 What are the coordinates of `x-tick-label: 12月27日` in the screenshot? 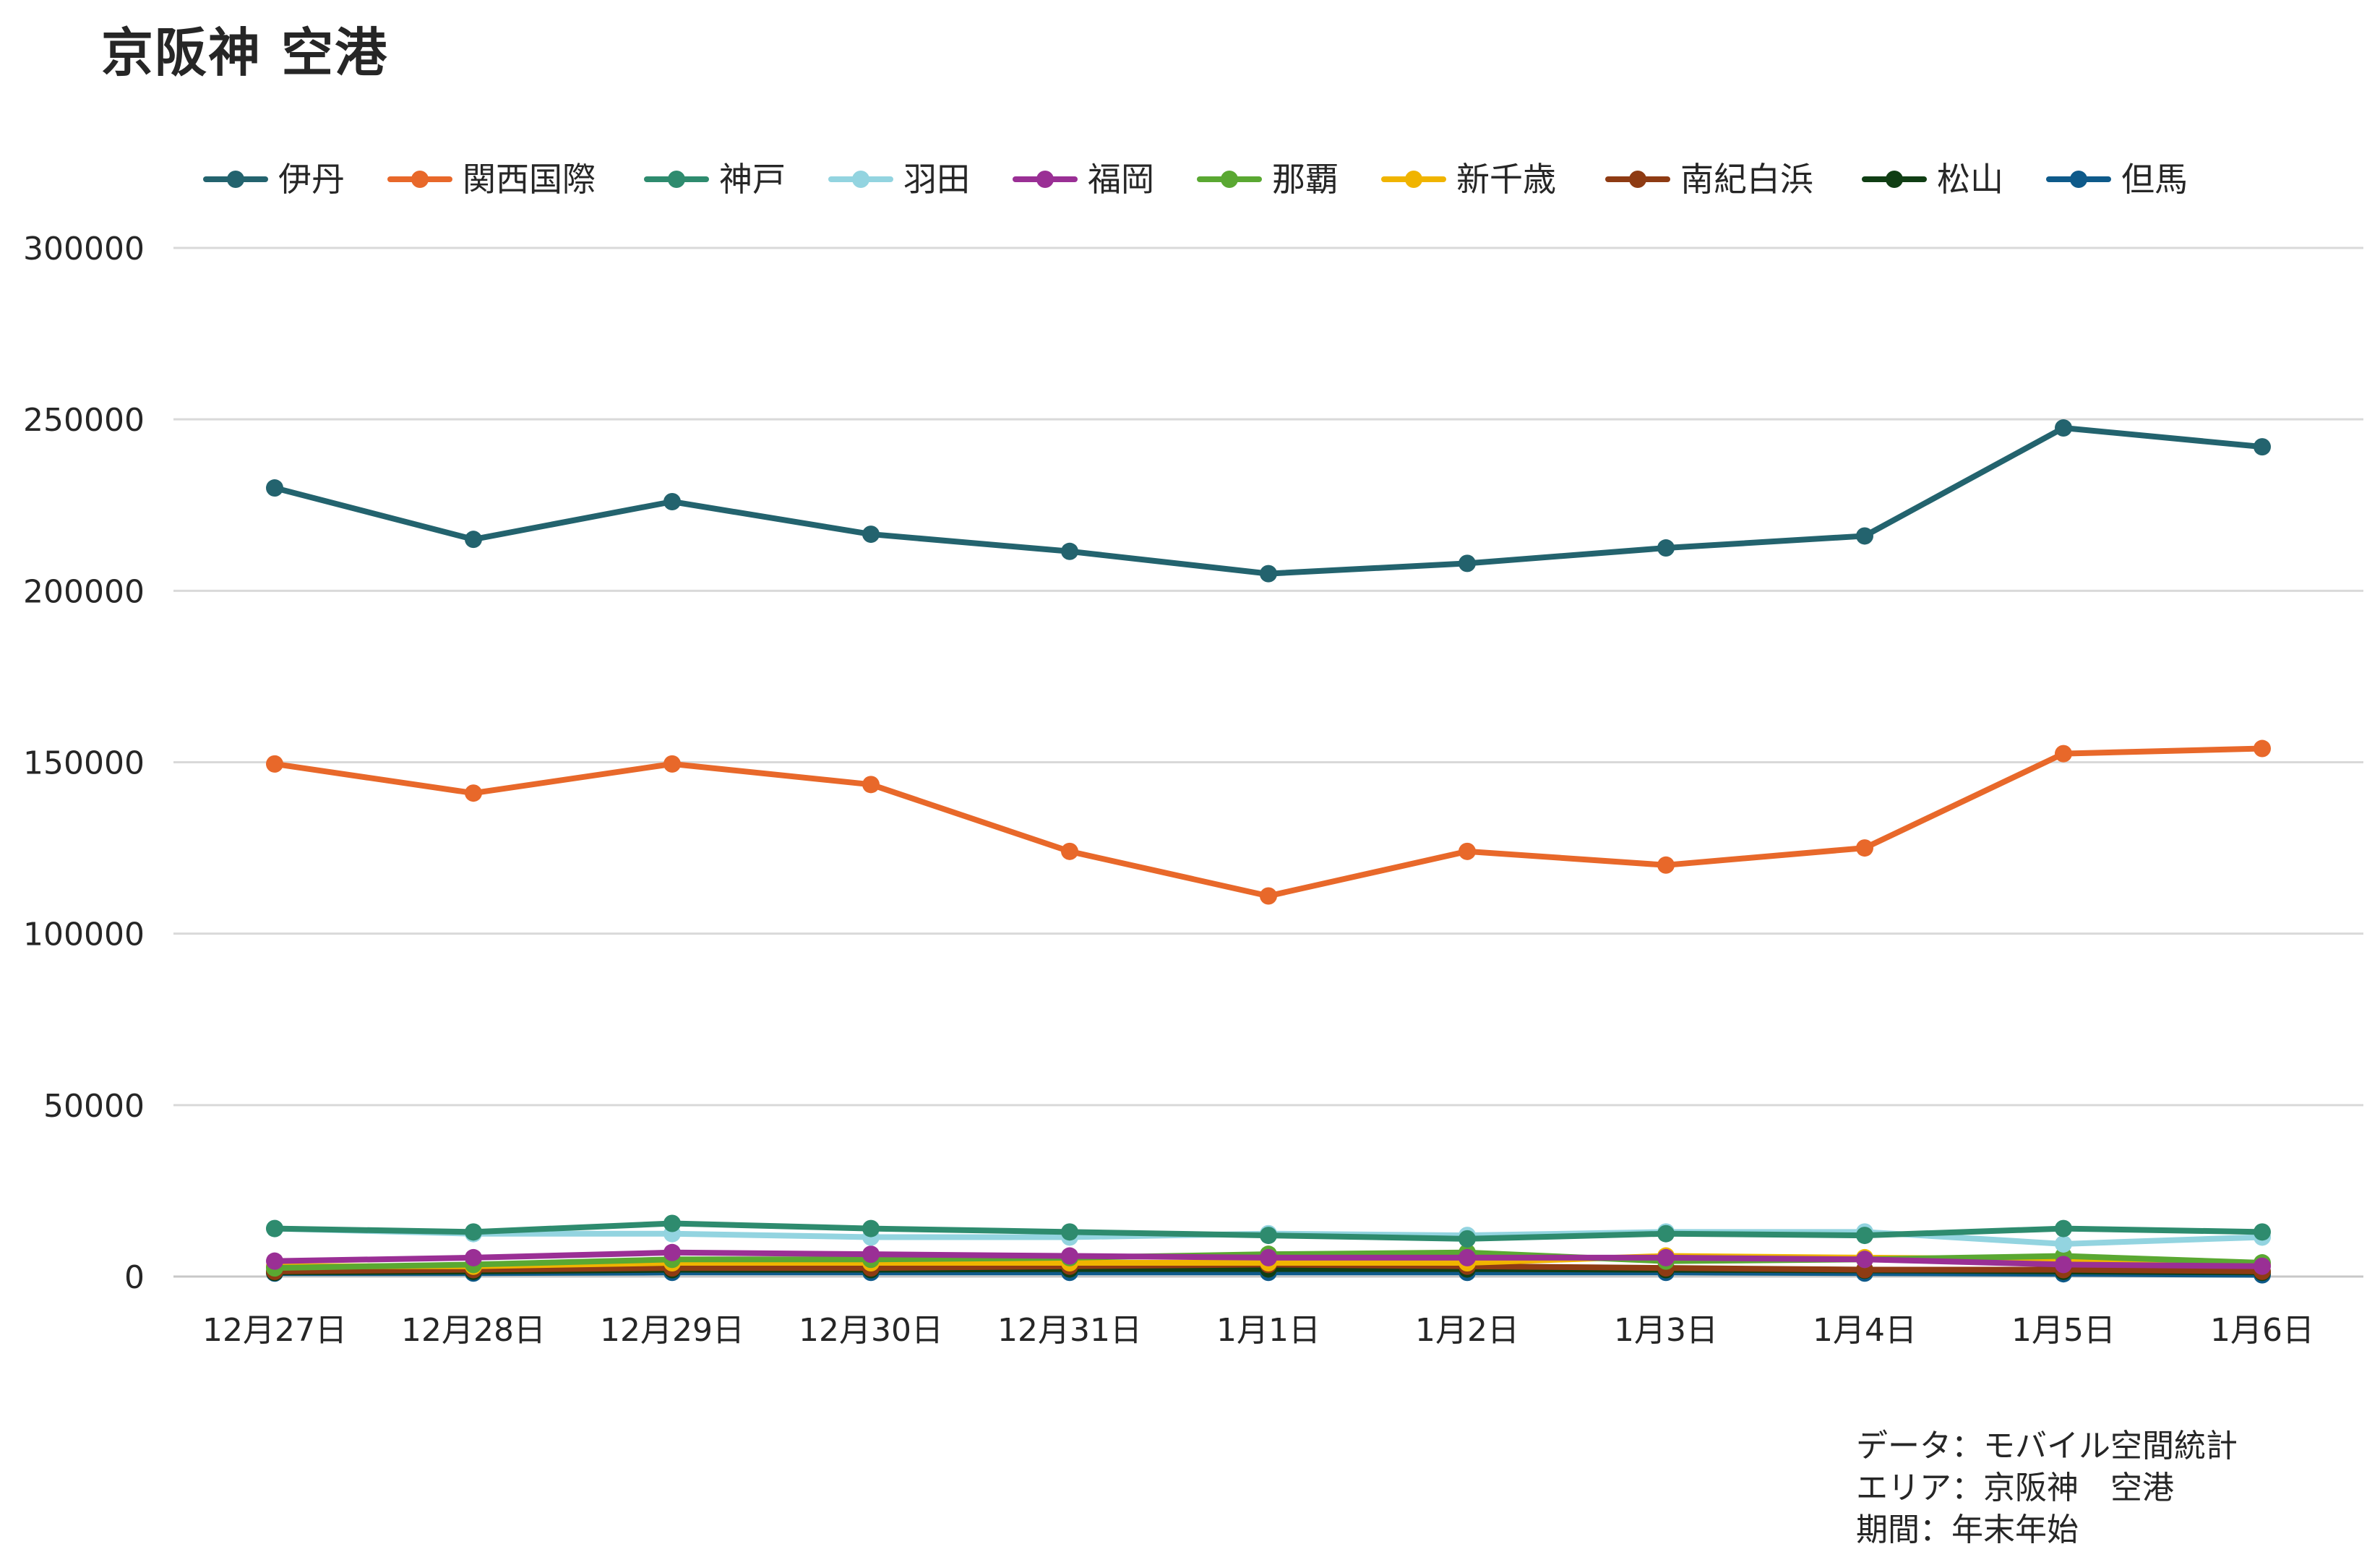 It's located at (274, 1330).